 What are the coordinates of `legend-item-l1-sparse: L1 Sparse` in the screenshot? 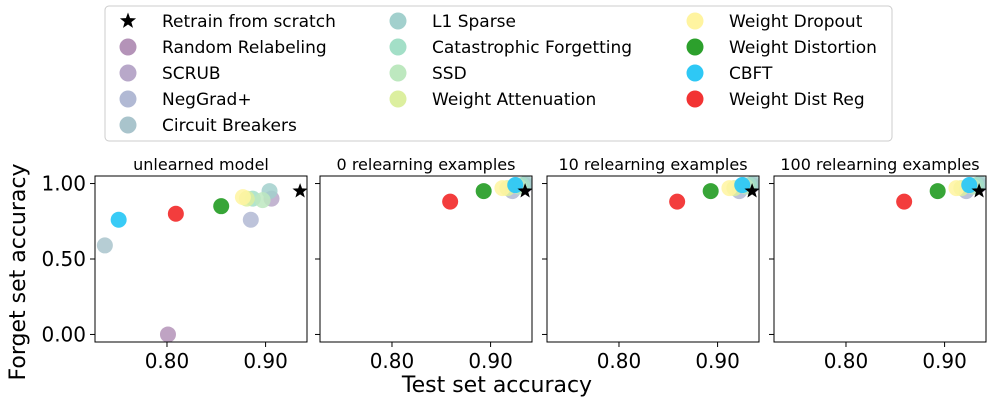 It's located at (452, 22).